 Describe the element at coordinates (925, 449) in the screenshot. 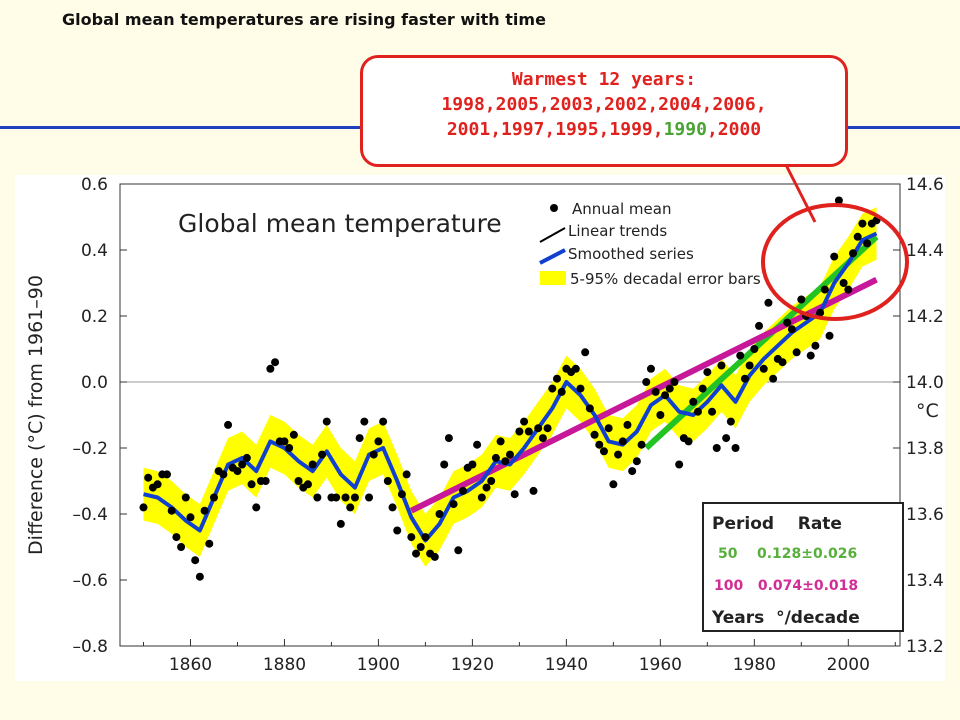

I see `right-tick-label: 13.8` at that location.